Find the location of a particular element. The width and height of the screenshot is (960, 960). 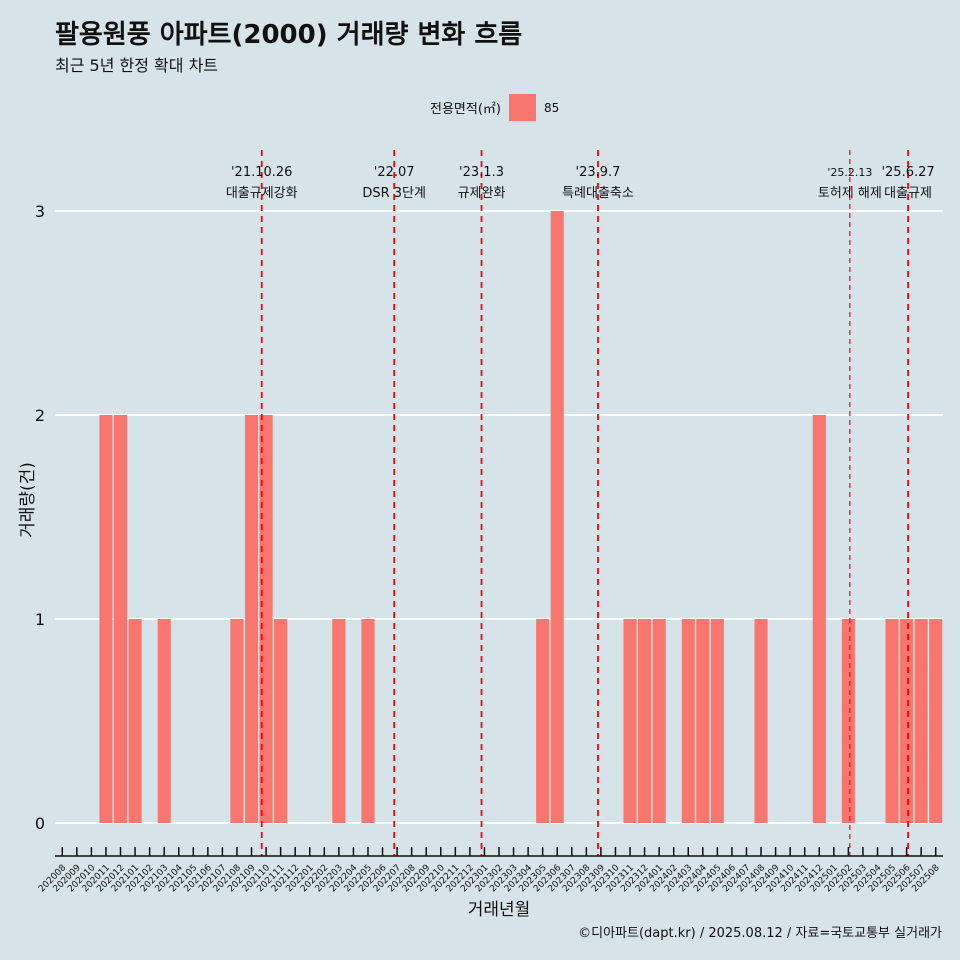

event-label: DSR 3단계 is located at coordinates (394, 193).